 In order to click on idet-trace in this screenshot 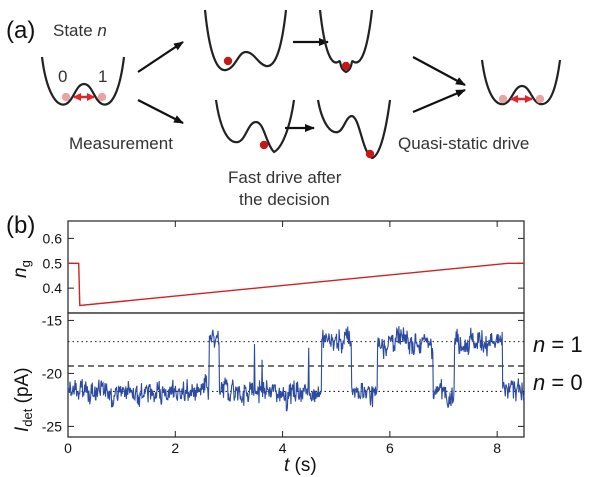, I will do `click(296, 369)`.